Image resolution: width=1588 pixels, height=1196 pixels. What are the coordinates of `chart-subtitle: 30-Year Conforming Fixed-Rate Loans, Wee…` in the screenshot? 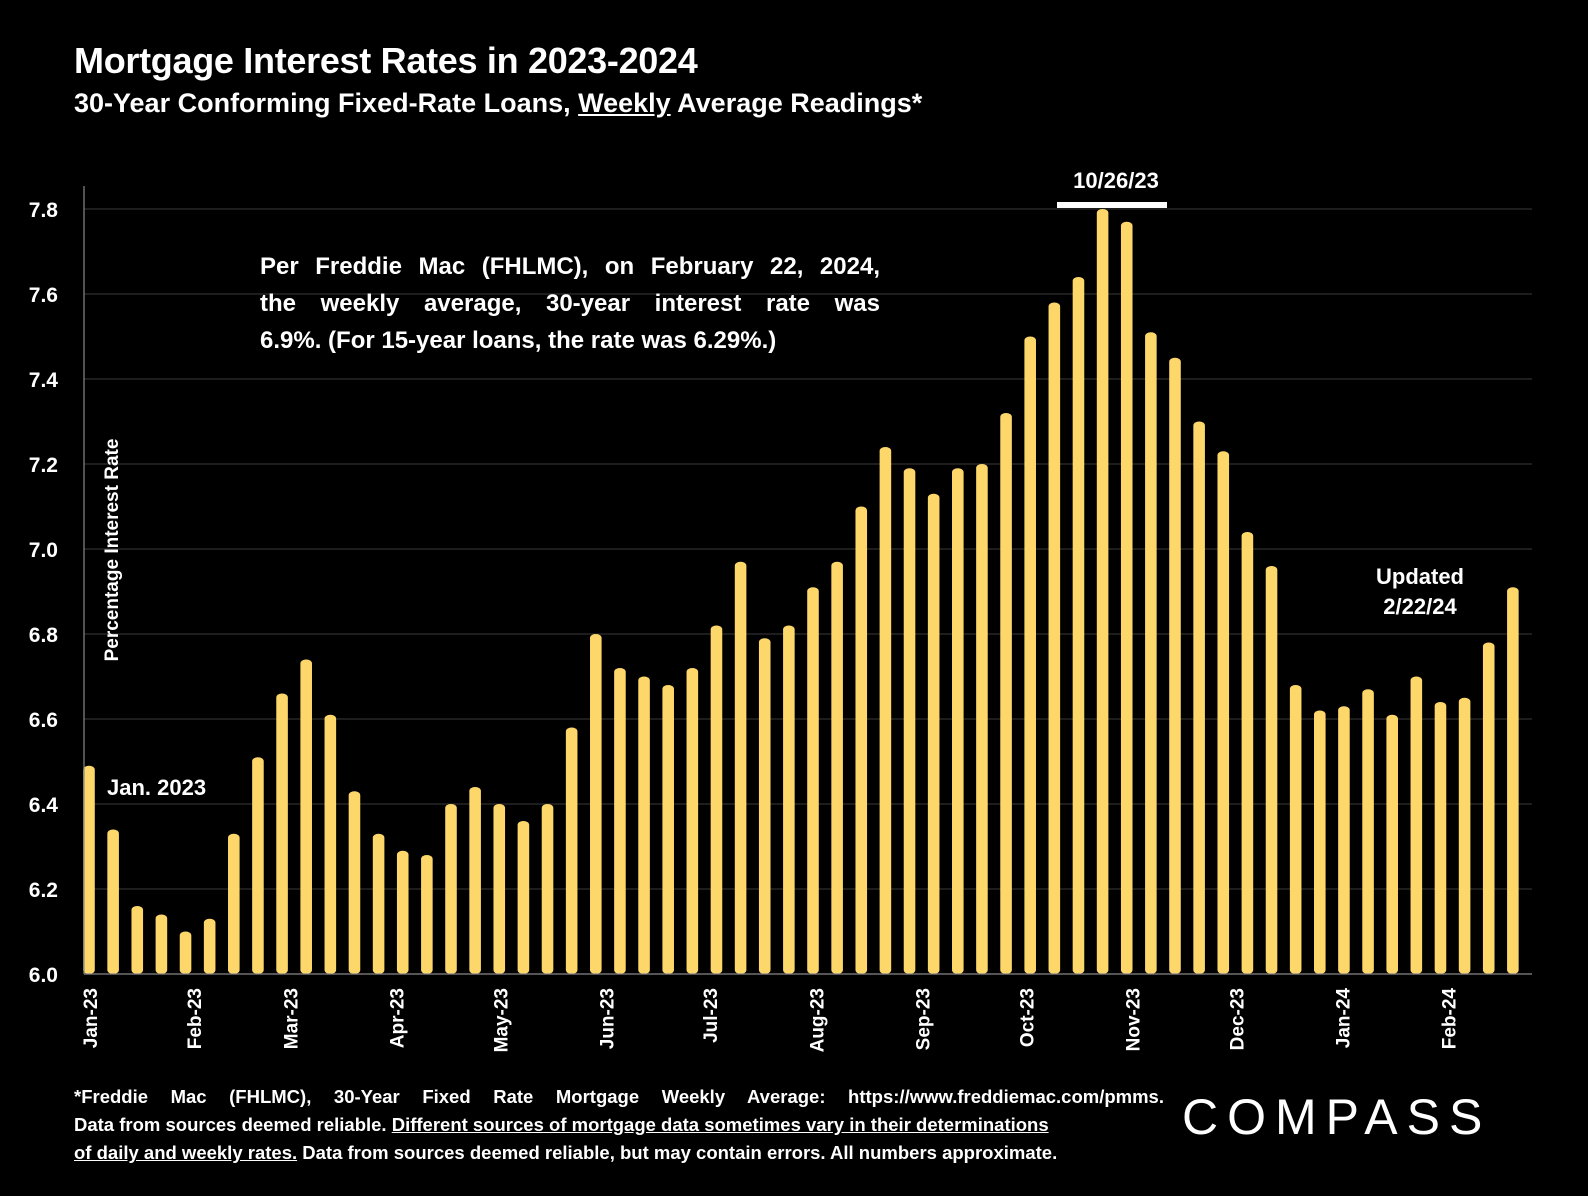 It's located at (498, 103).